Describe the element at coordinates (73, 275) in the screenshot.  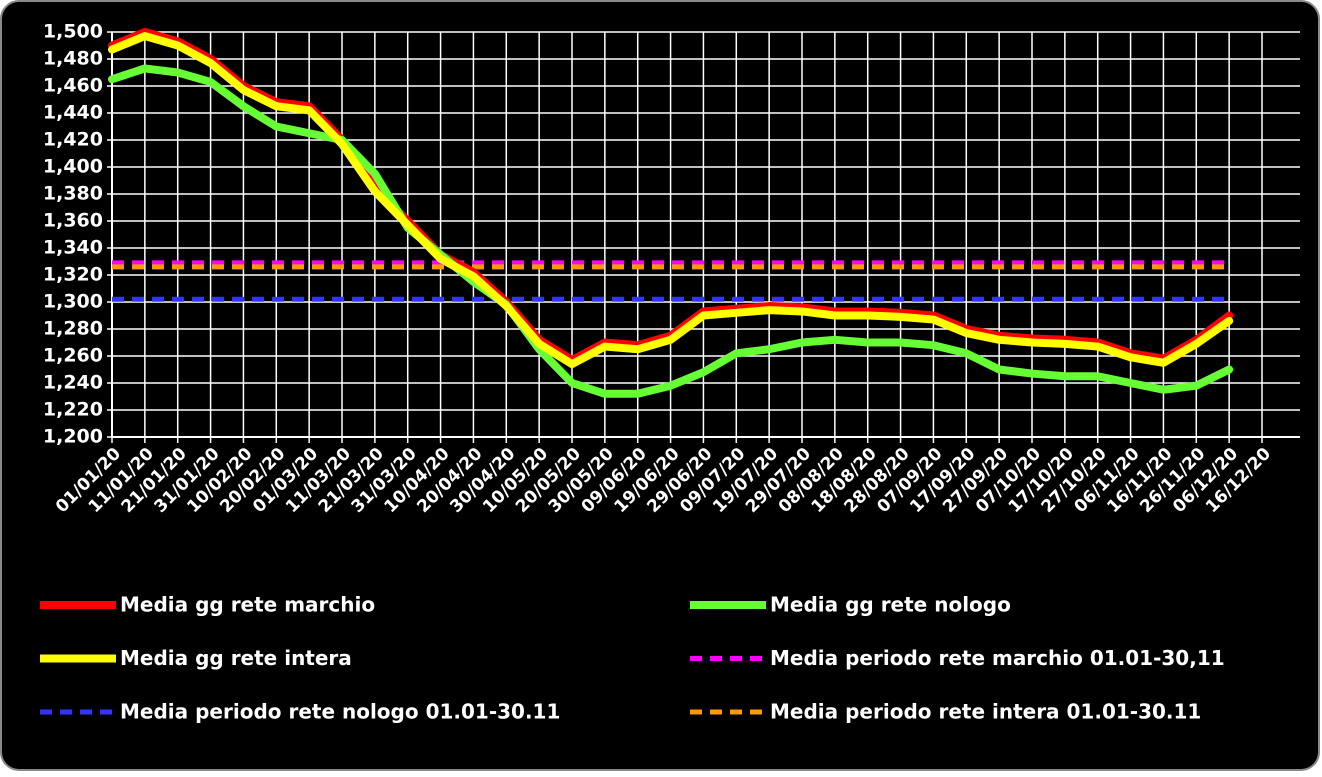
I see `y-tick-label: 1,320` at that location.